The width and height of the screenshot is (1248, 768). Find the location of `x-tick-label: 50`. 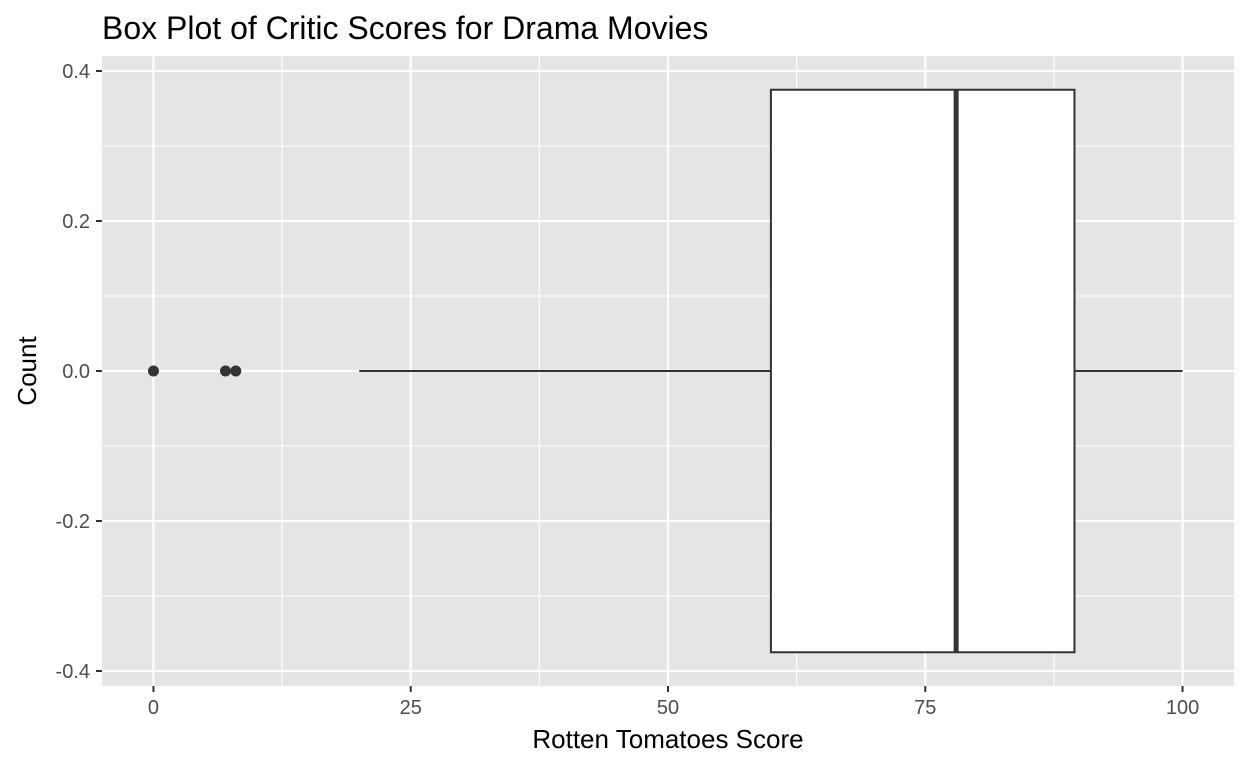

x-tick-label: 50 is located at coordinates (668, 708).